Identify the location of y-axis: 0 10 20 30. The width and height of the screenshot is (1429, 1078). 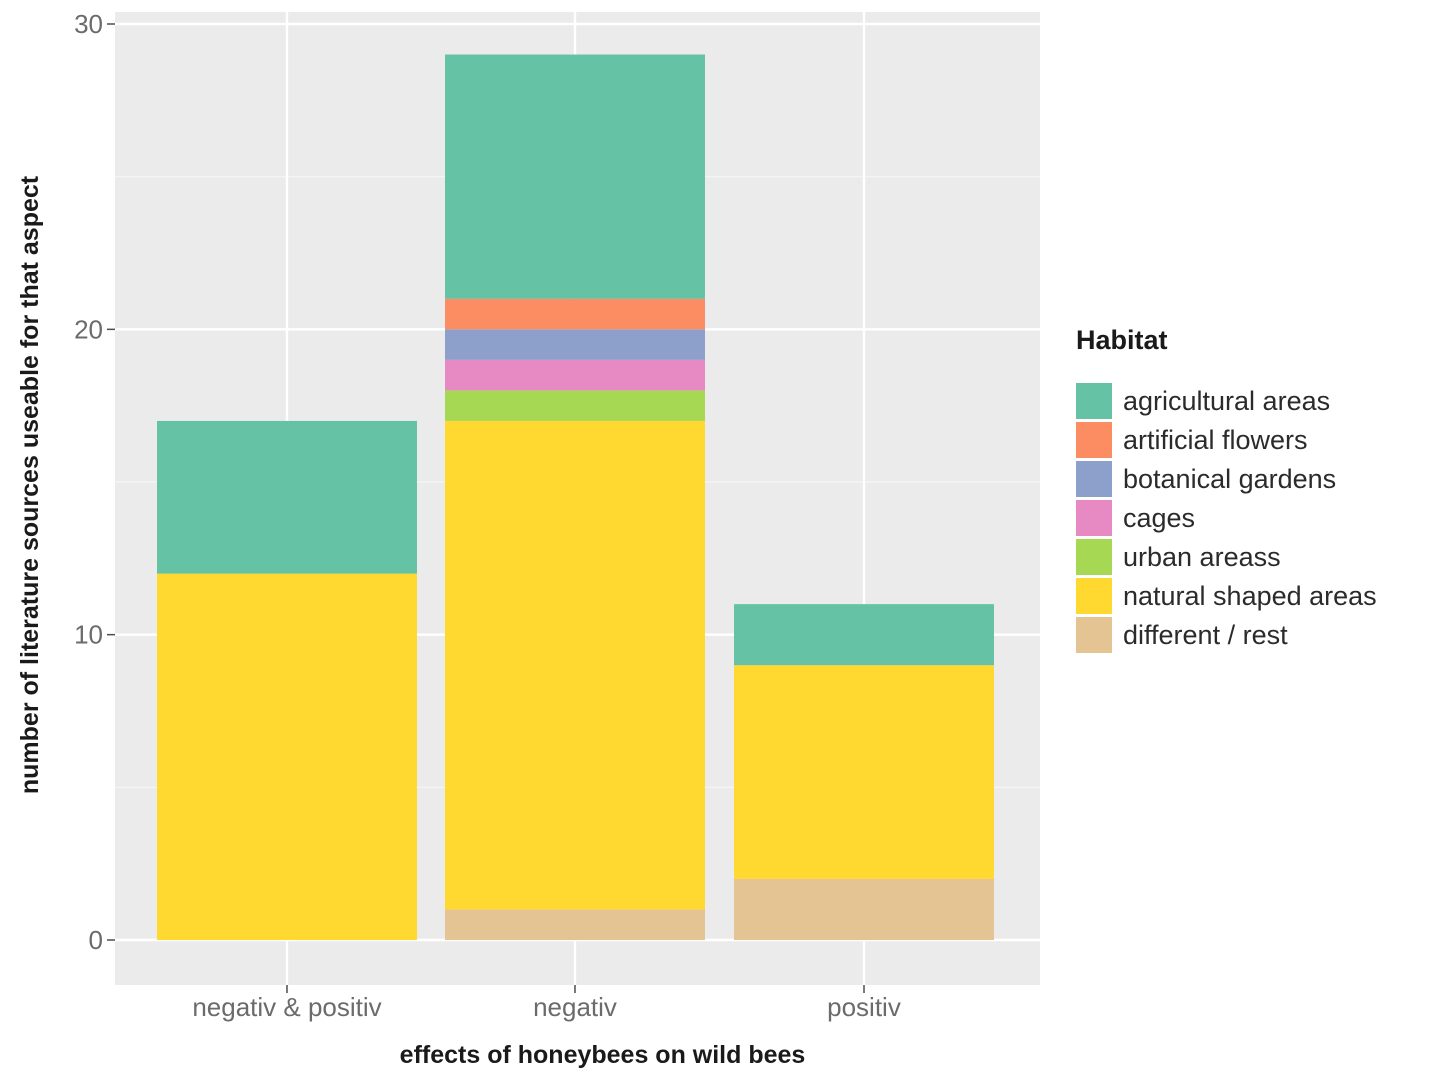
(94, 482).